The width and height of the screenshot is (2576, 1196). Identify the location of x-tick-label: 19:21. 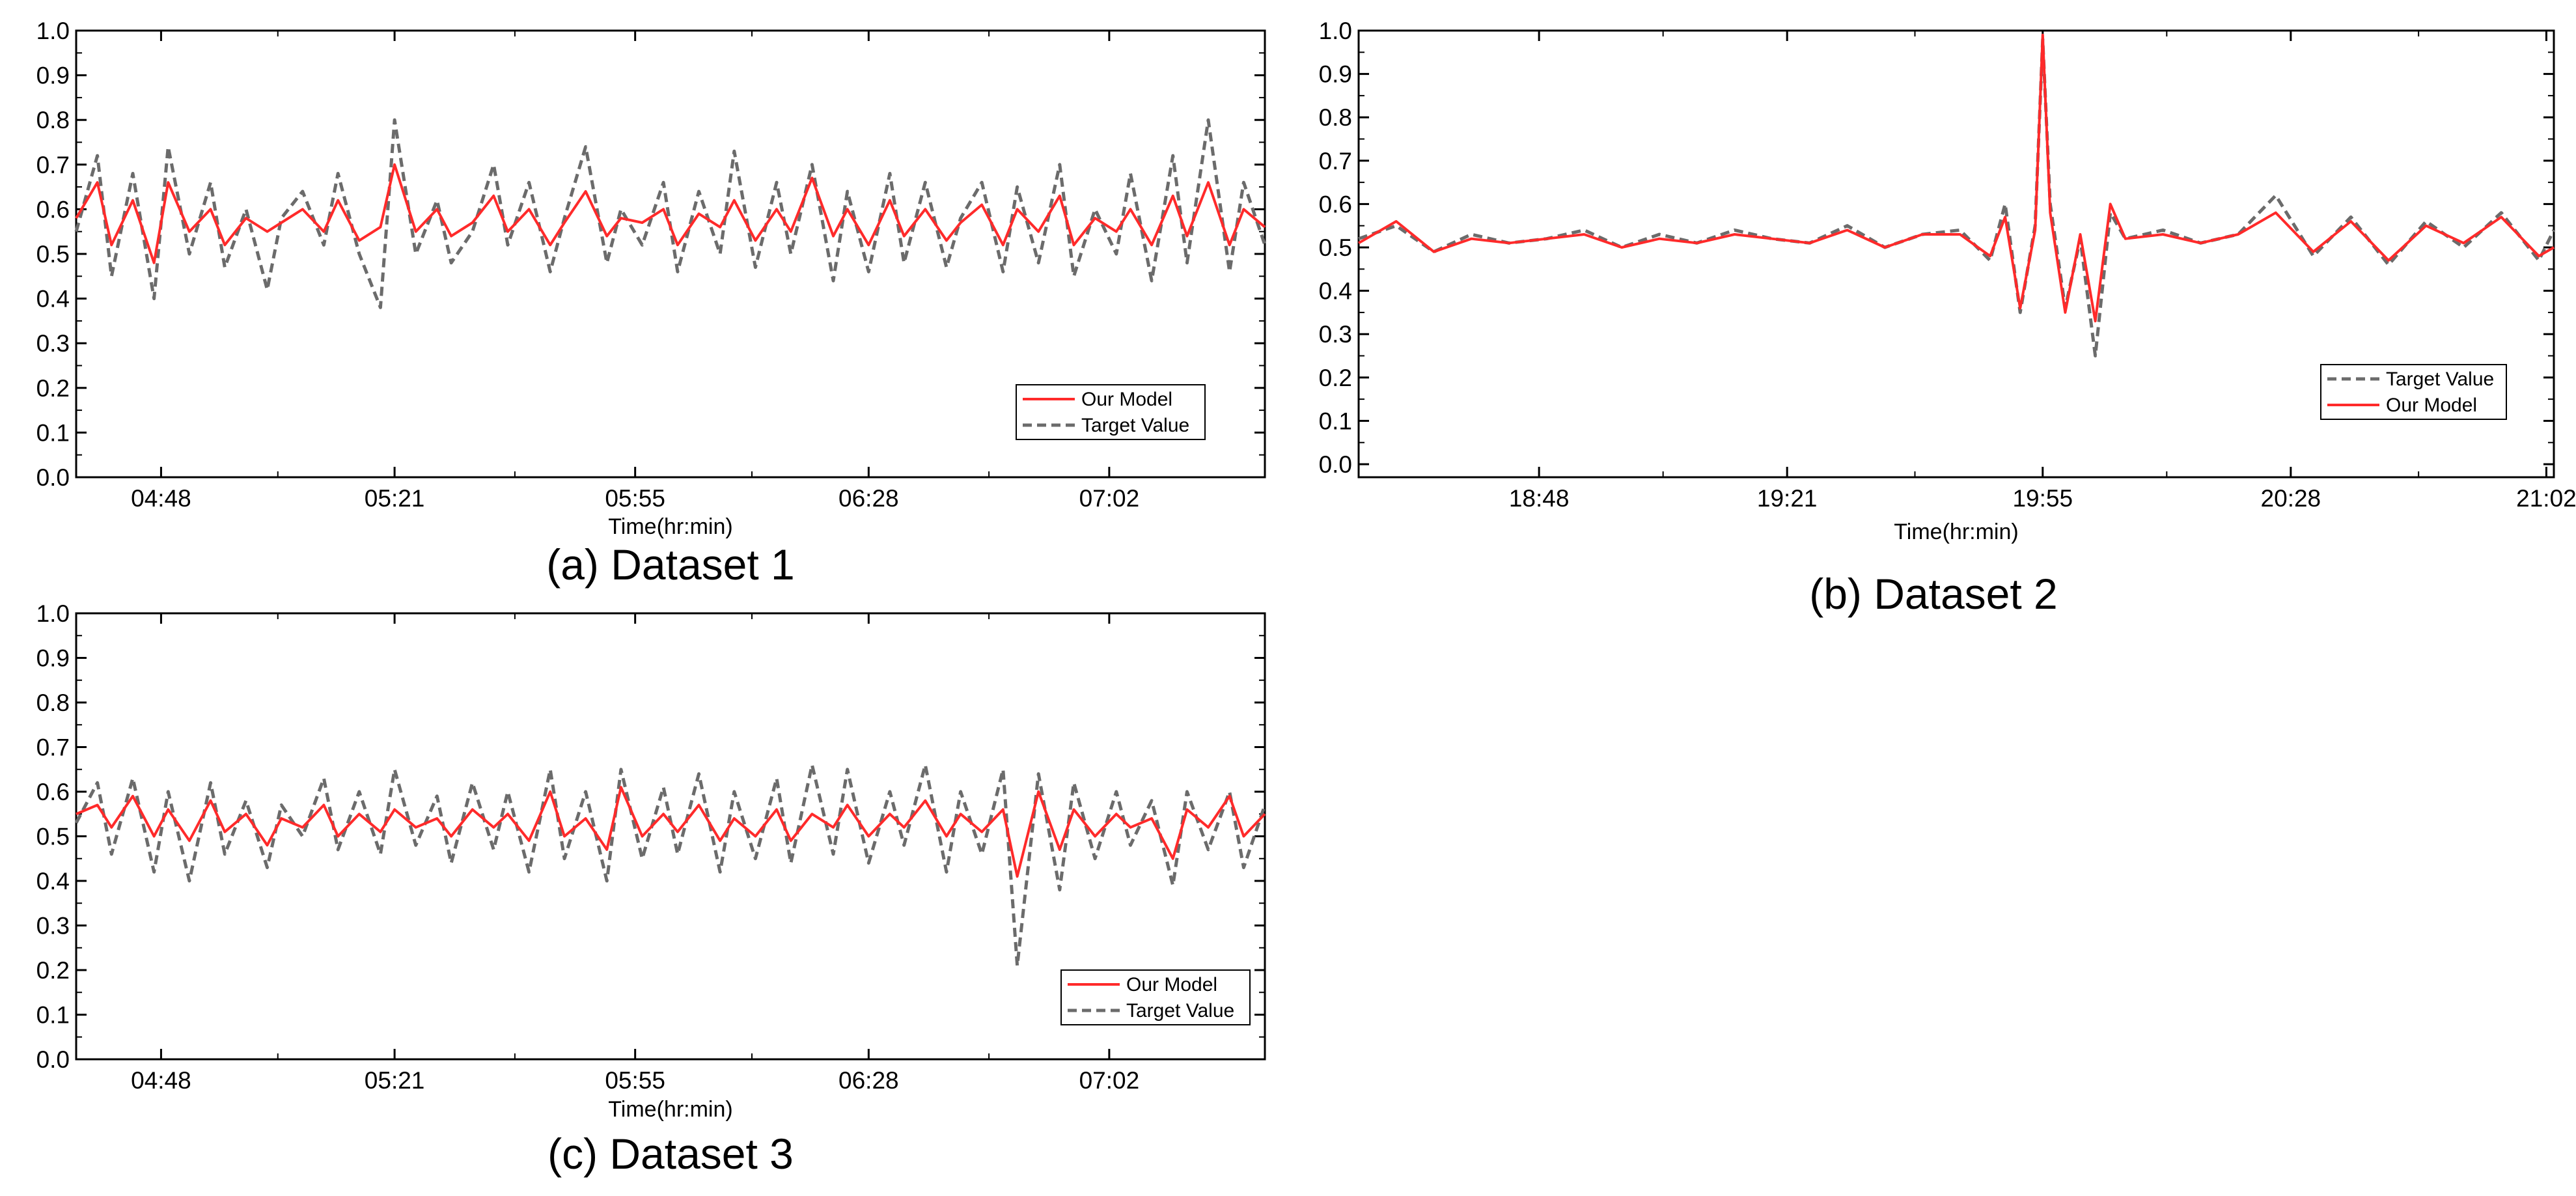
(1787, 499).